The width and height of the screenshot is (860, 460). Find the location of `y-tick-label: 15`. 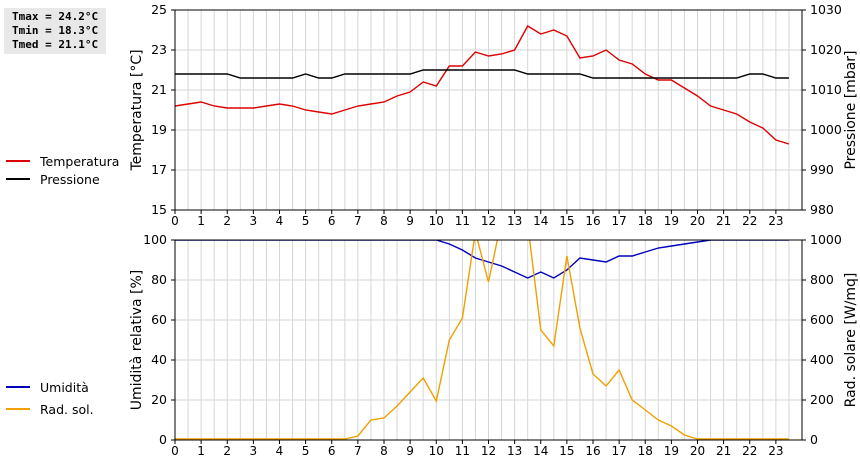

y-tick-label: 15 is located at coordinates (159, 209).